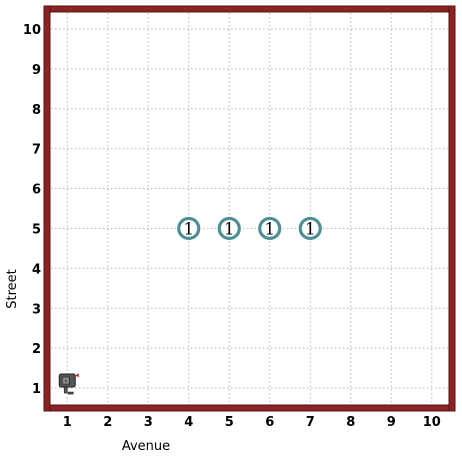  I want to click on robot-face, so click(65, 380).